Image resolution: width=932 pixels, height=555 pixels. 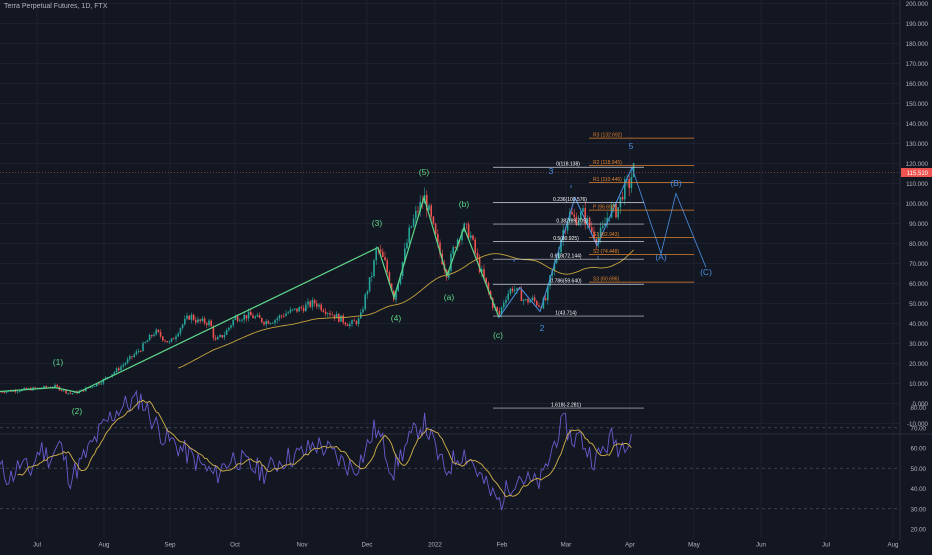 I want to click on wave-label: (5), so click(x=424, y=172).